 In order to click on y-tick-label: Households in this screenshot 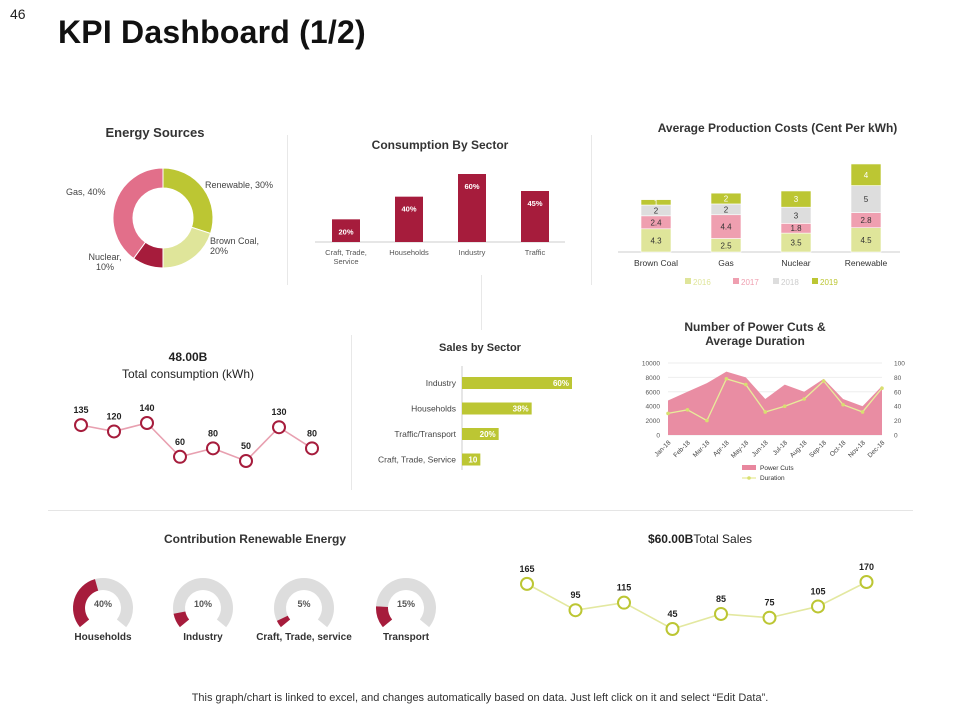, I will do `click(433, 409)`.